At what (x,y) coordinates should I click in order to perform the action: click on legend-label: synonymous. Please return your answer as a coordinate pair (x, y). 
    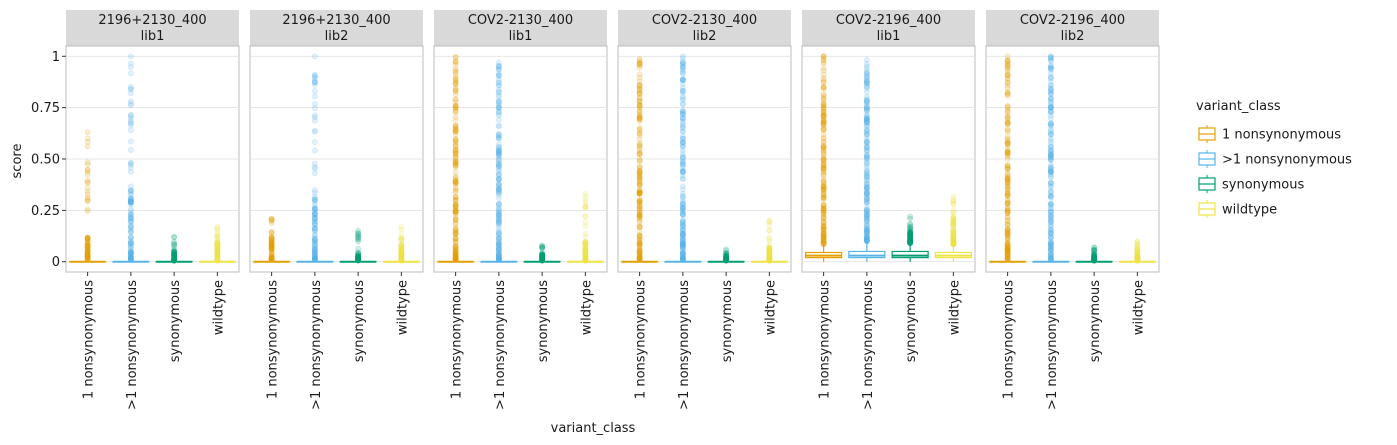
    Looking at the image, I should click on (1263, 185).